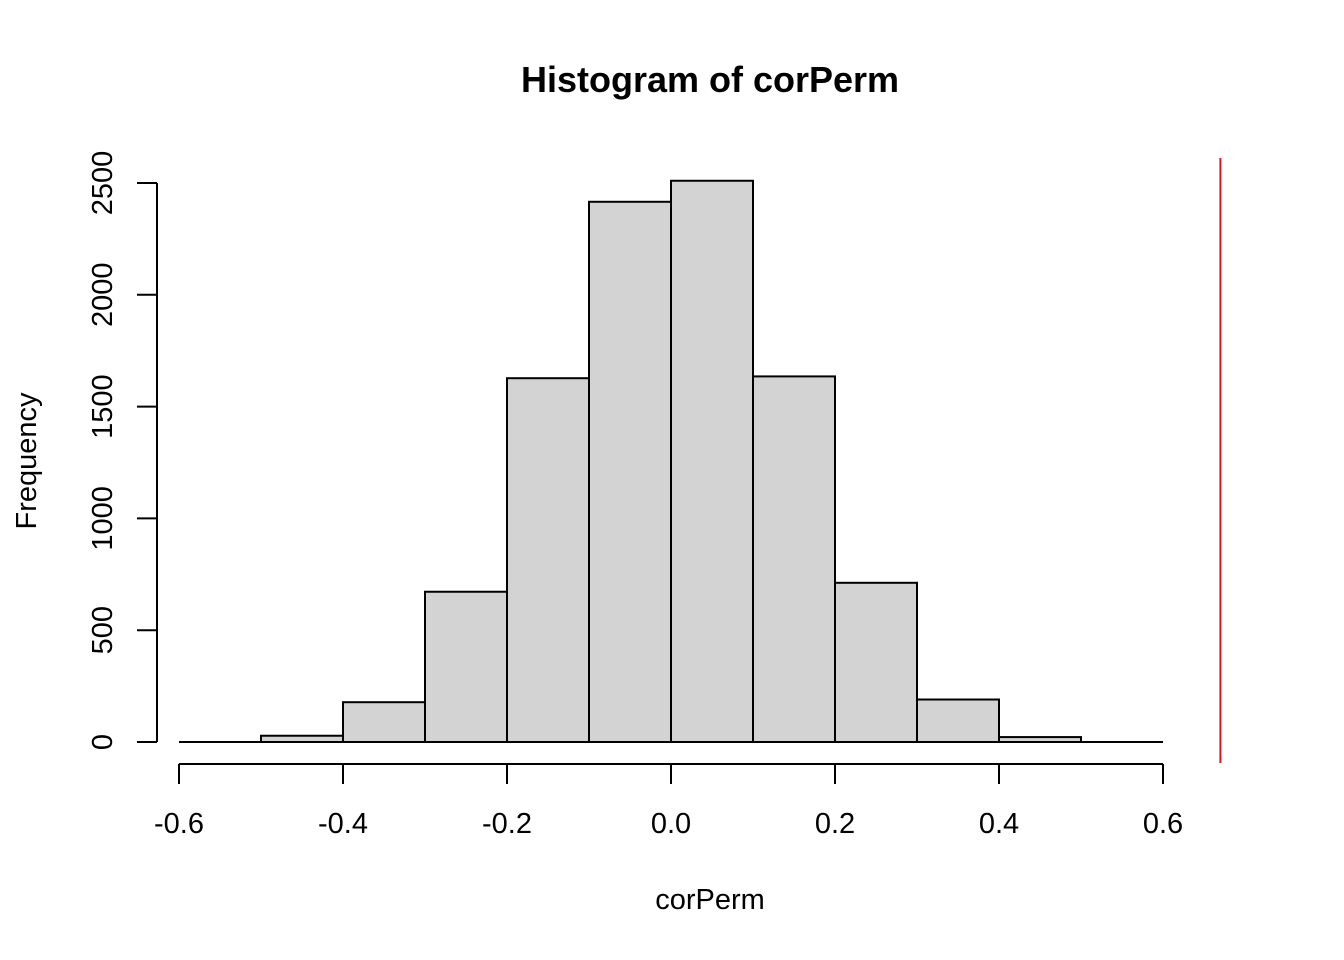 The image size is (1344, 960). I want to click on y-tick-label-0: 0, so click(103, 742).